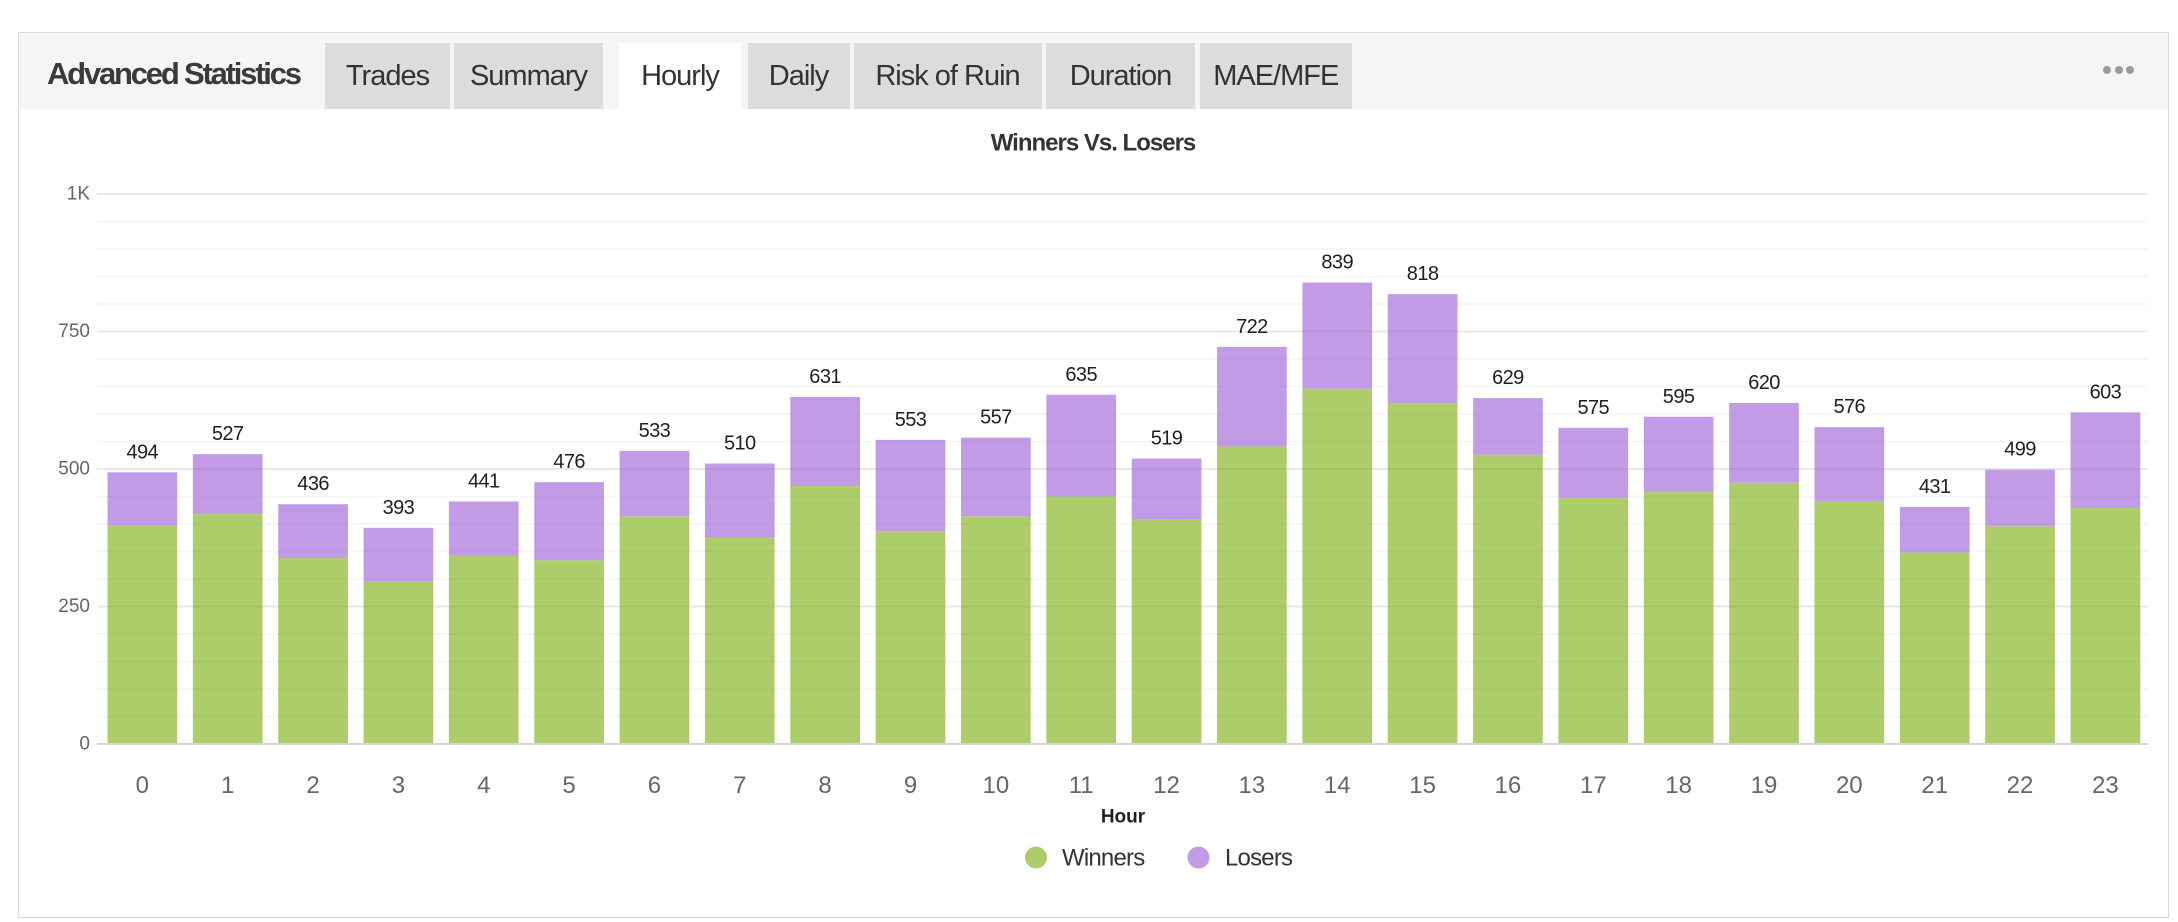 Image resolution: width=2178 pixels, height=922 pixels. I want to click on svg-text: 436, so click(313, 484).